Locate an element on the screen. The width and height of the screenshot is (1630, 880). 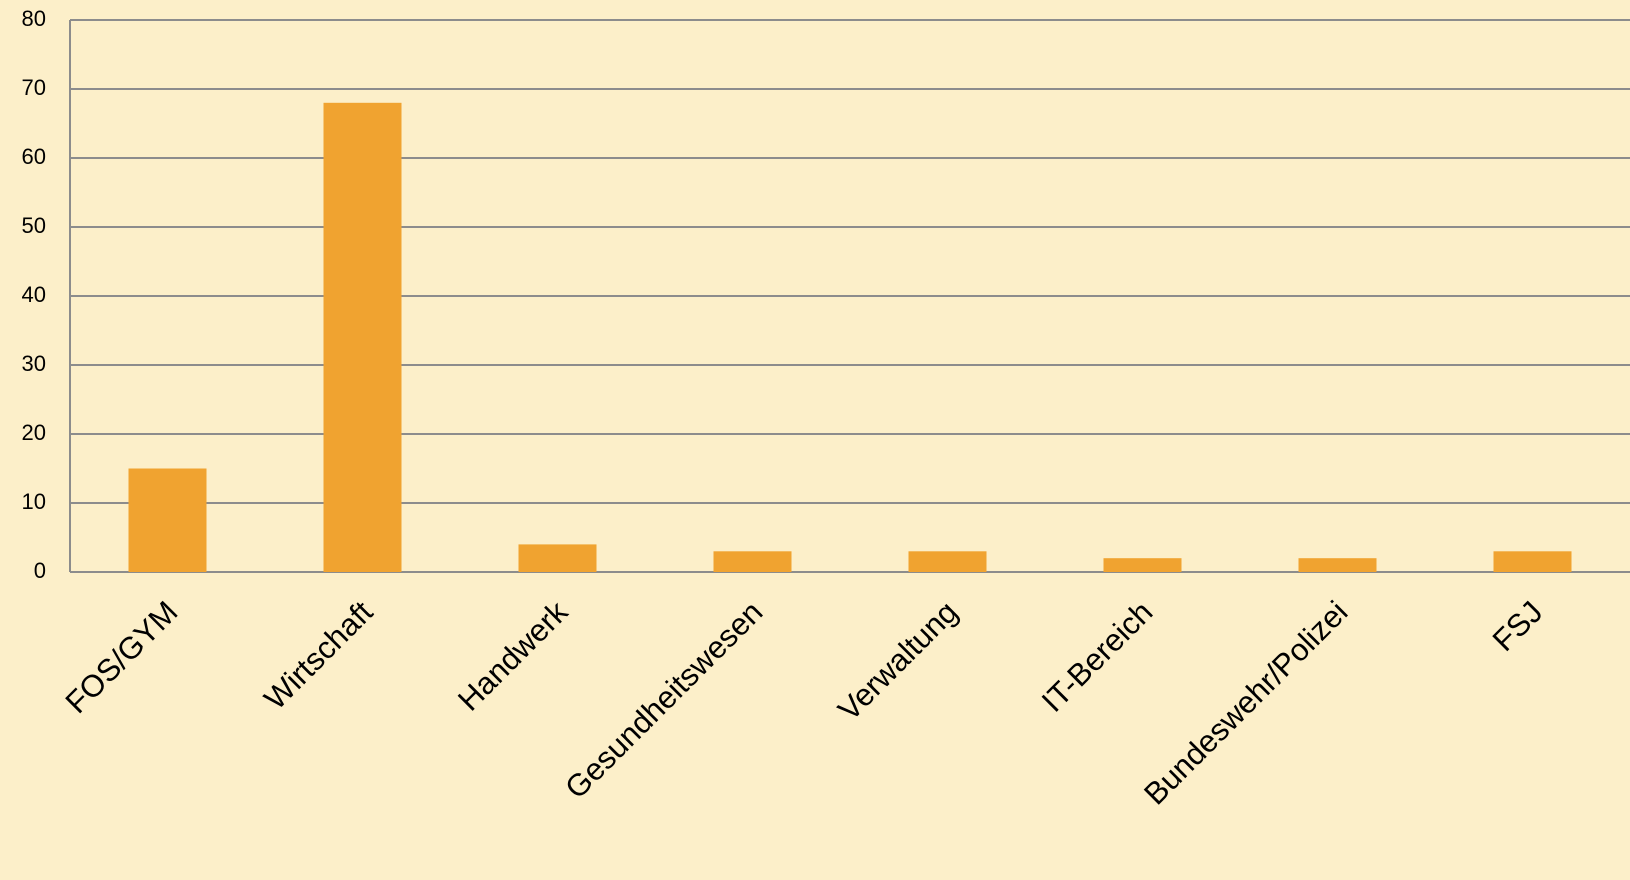
y-tick-label: 40 is located at coordinates (34, 294).